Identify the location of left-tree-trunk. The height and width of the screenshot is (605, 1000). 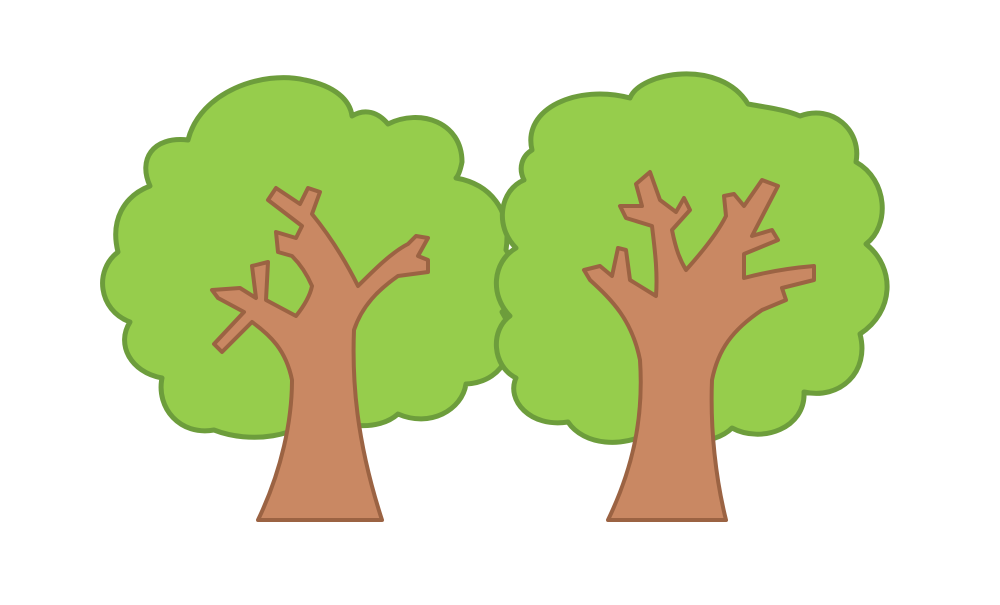
(320, 354).